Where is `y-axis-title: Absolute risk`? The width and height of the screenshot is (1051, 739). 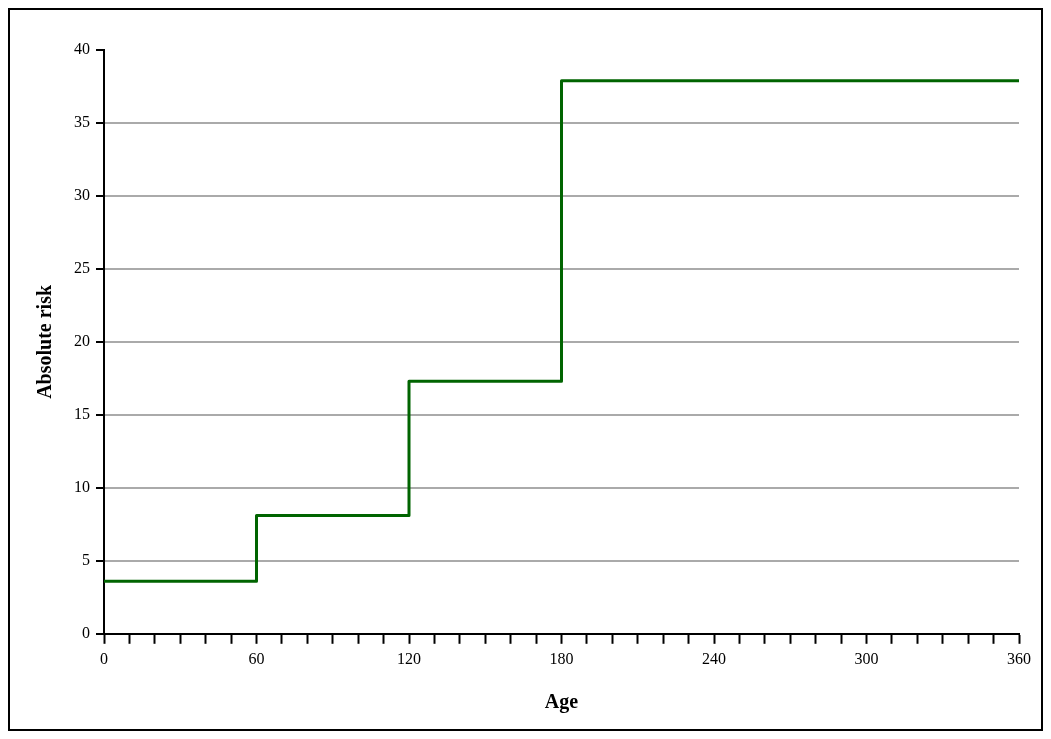 y-axis-title: Absolute risk is located at coordinates (44, 341).